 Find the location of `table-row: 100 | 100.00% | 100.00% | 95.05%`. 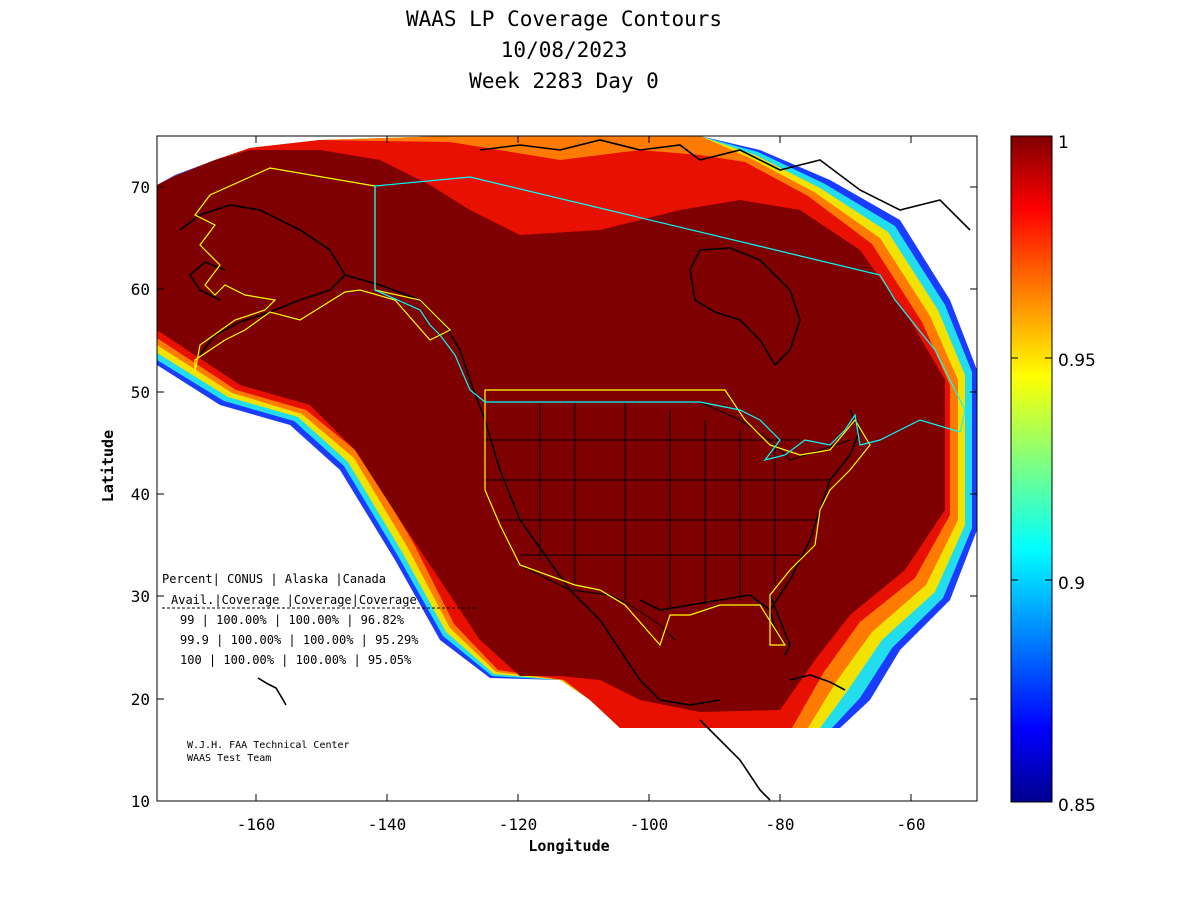

table-row: 100 | 100.00% | 100.00% | 95.05% is located at coordinates (296, 660).